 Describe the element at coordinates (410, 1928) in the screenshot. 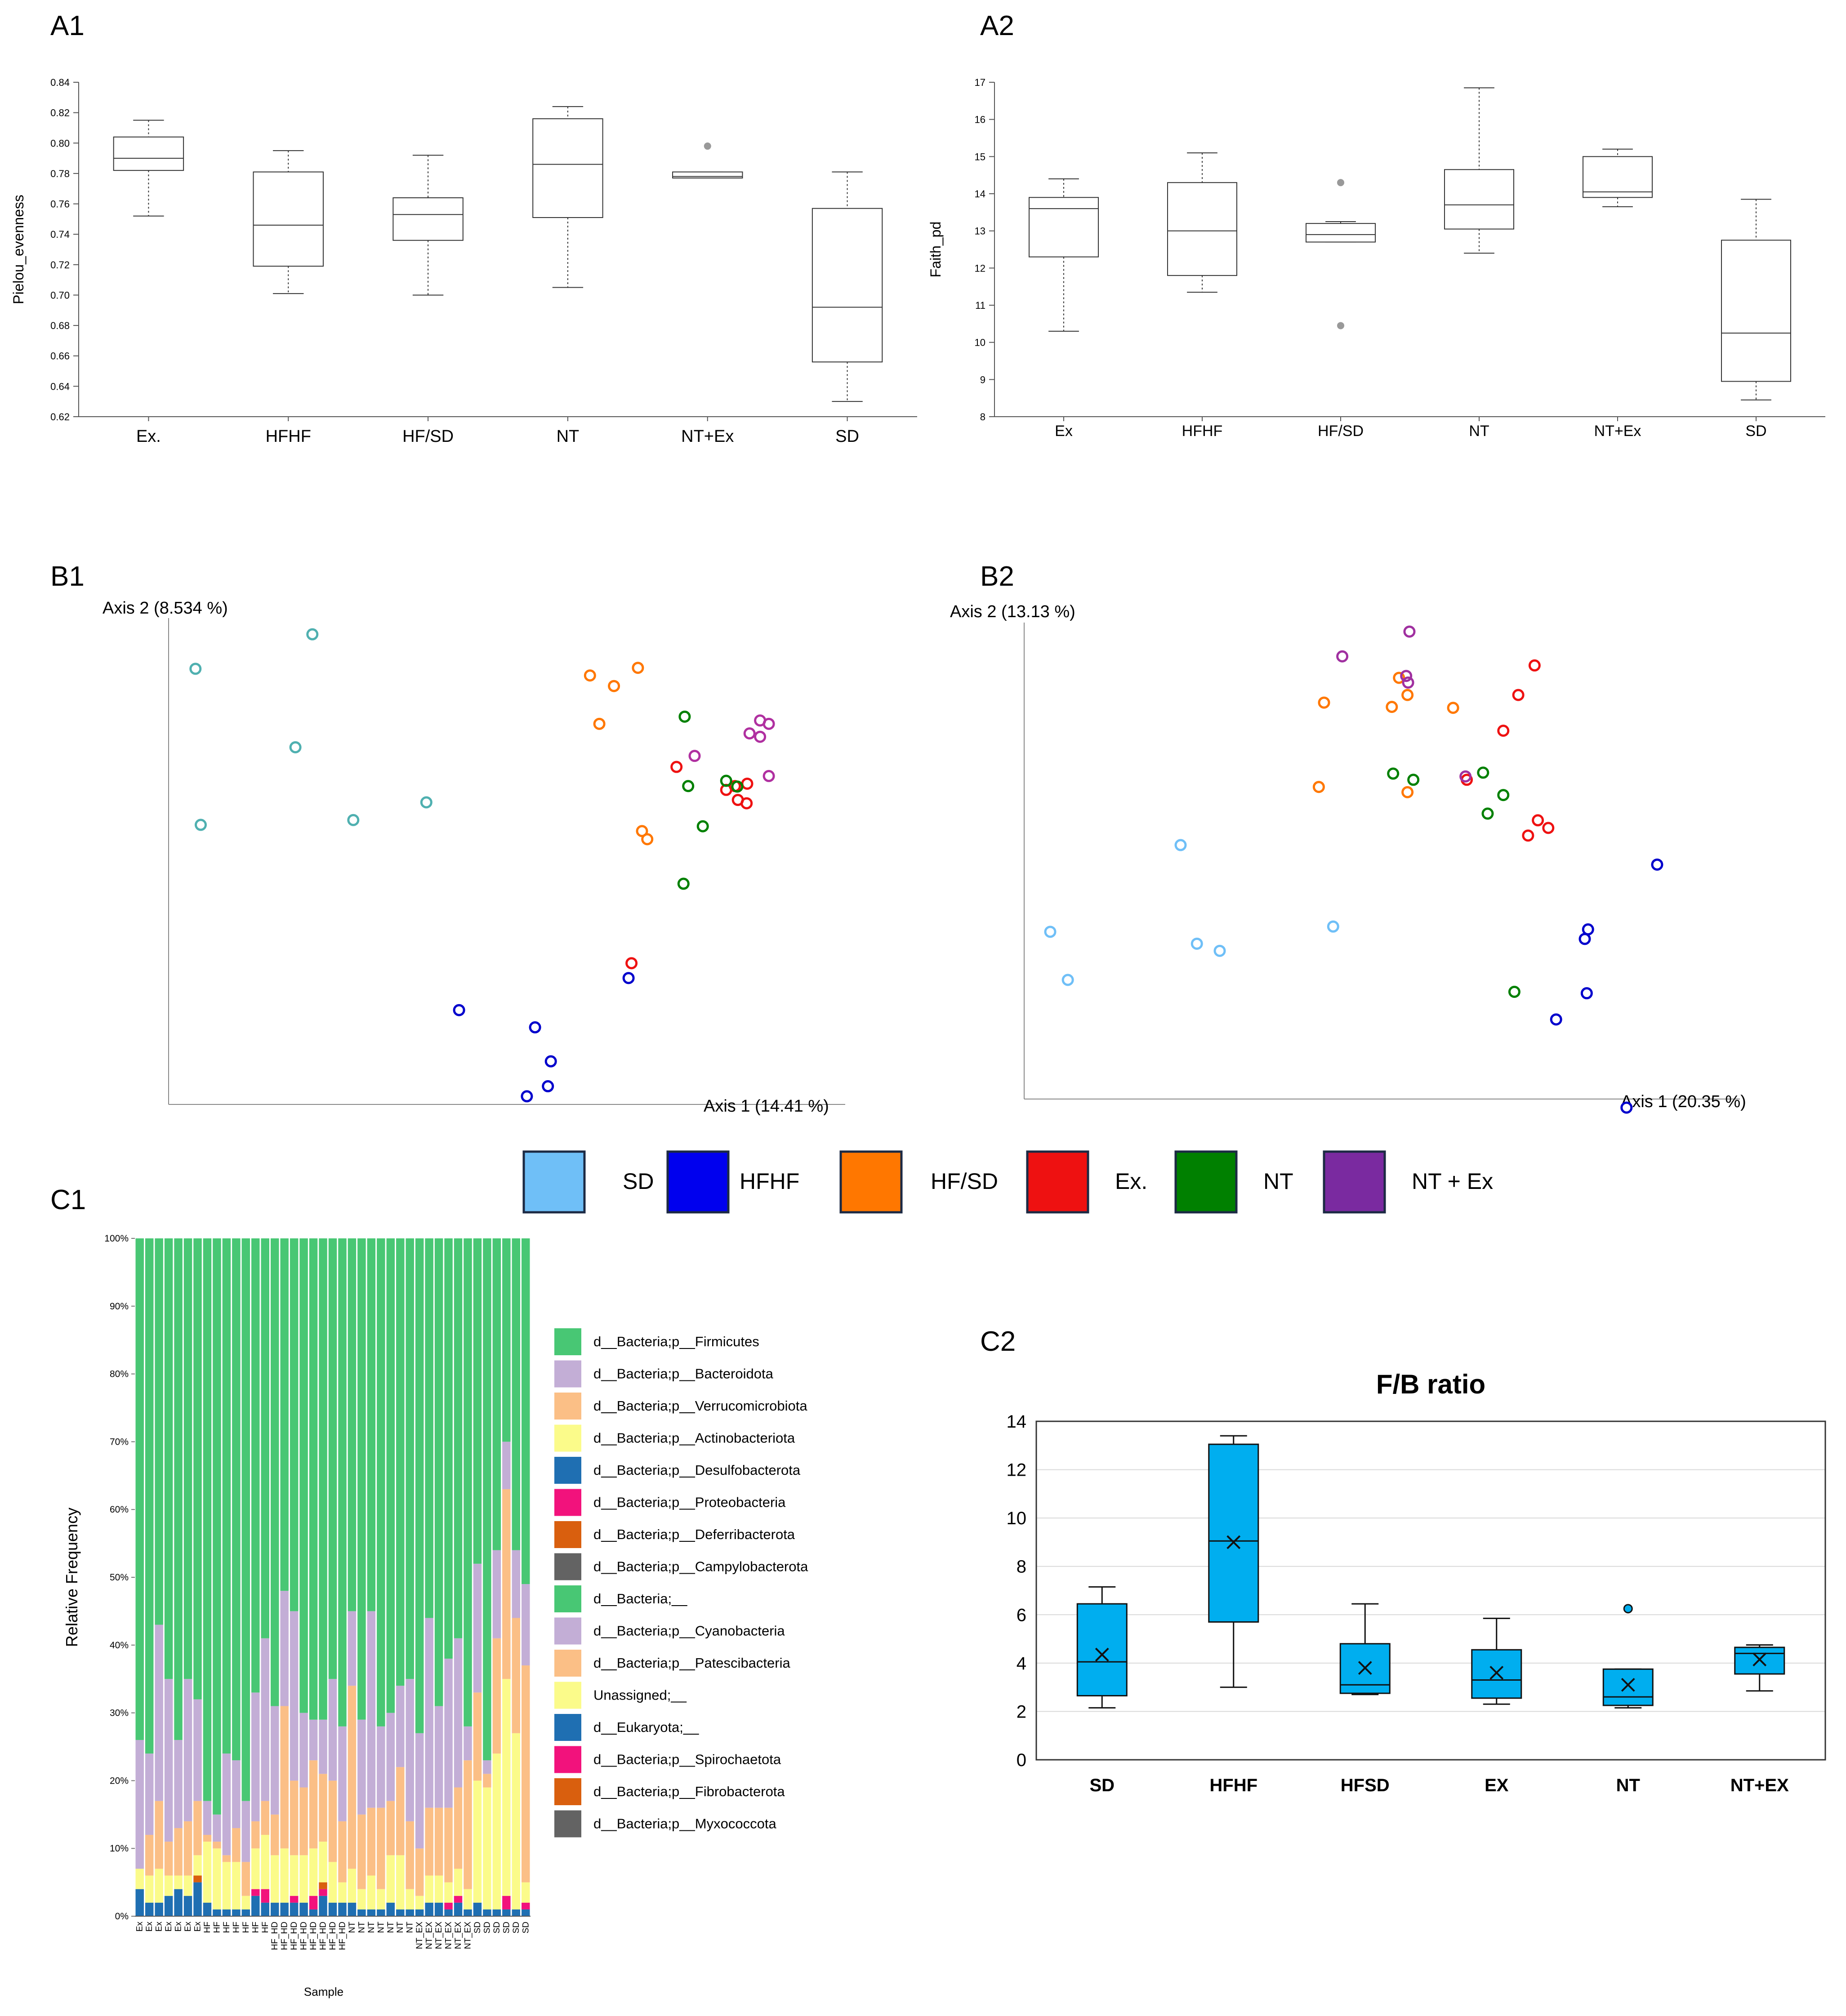

I see `sample-label: NT` at that location.